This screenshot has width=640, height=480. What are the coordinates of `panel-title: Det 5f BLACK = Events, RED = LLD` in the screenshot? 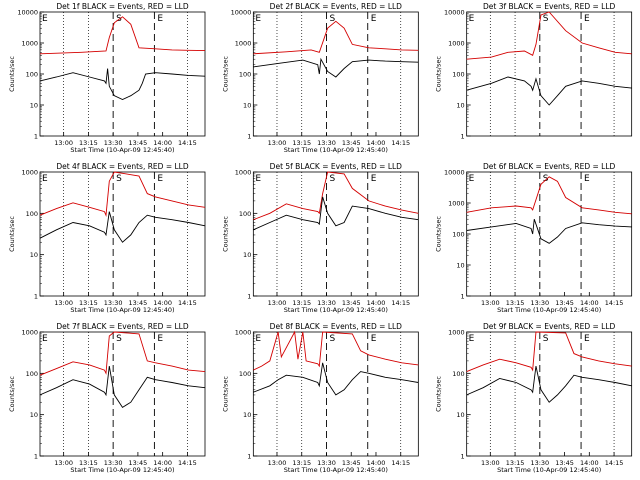 It's located at (336, 166).